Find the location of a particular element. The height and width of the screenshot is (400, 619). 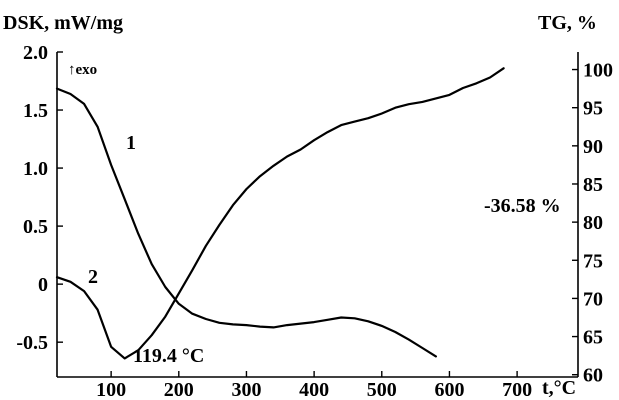

left-tick-label: 2.0 is located at coordinates (35, 53).